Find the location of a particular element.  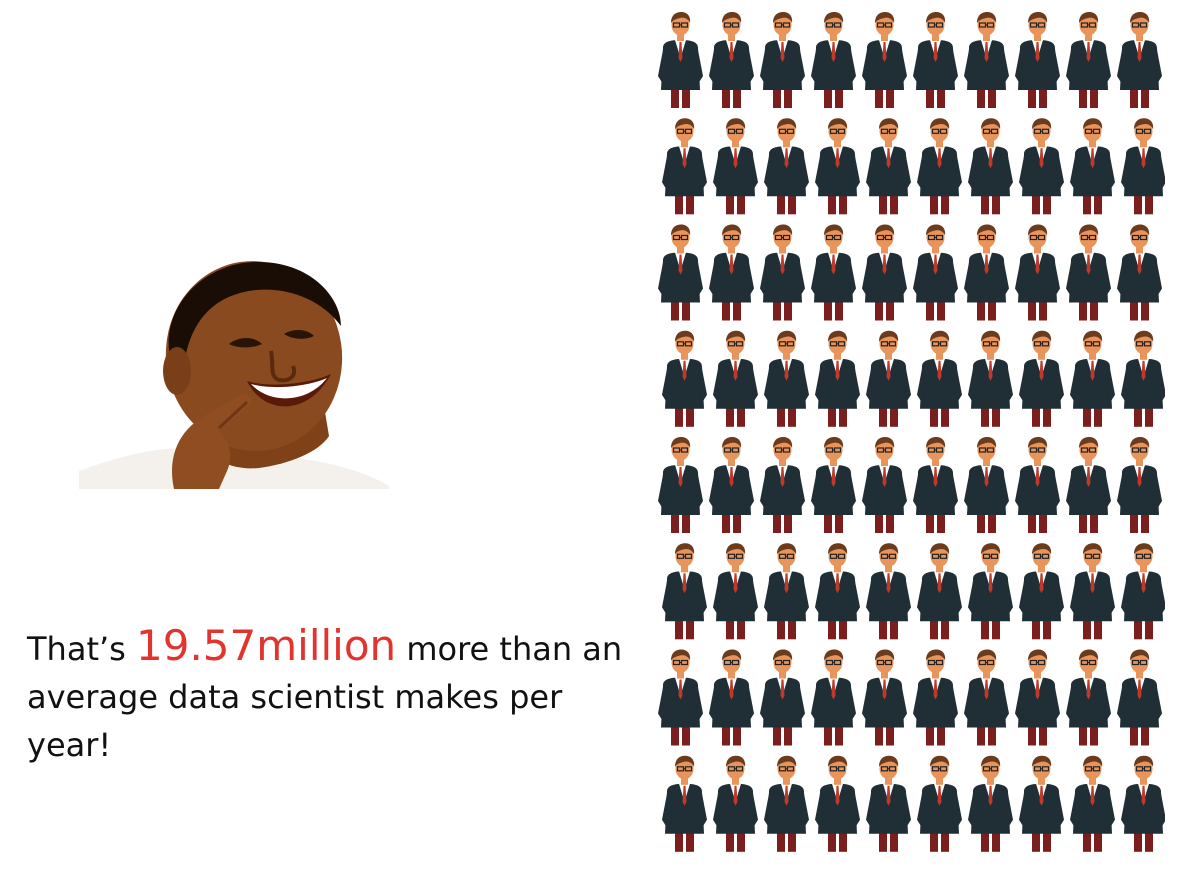

teeth-shape is located at coordinates (289, 388).